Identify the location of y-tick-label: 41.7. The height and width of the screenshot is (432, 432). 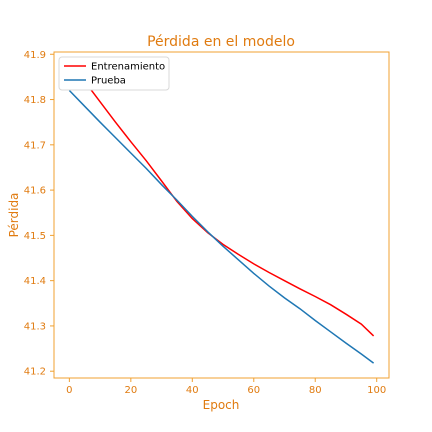
(35, 145).